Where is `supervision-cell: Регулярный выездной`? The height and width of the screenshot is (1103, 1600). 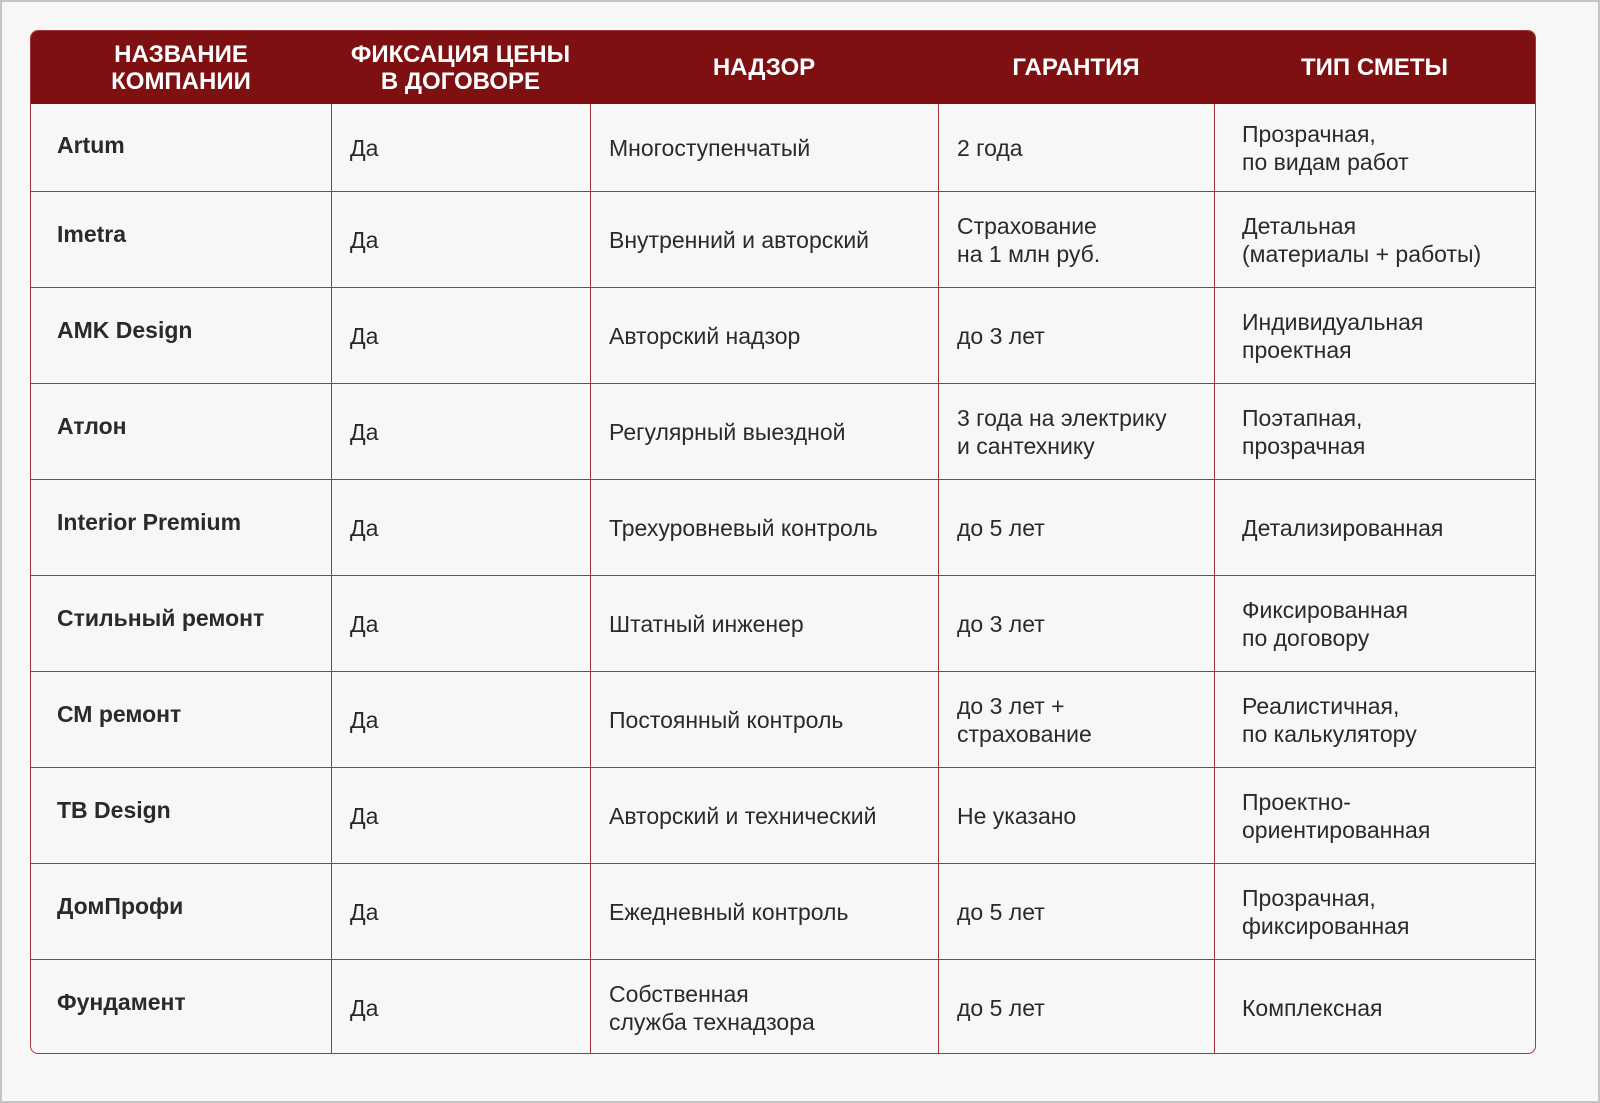 supervision-cell: Регулярный выездной is located at coordinates (764, 431).